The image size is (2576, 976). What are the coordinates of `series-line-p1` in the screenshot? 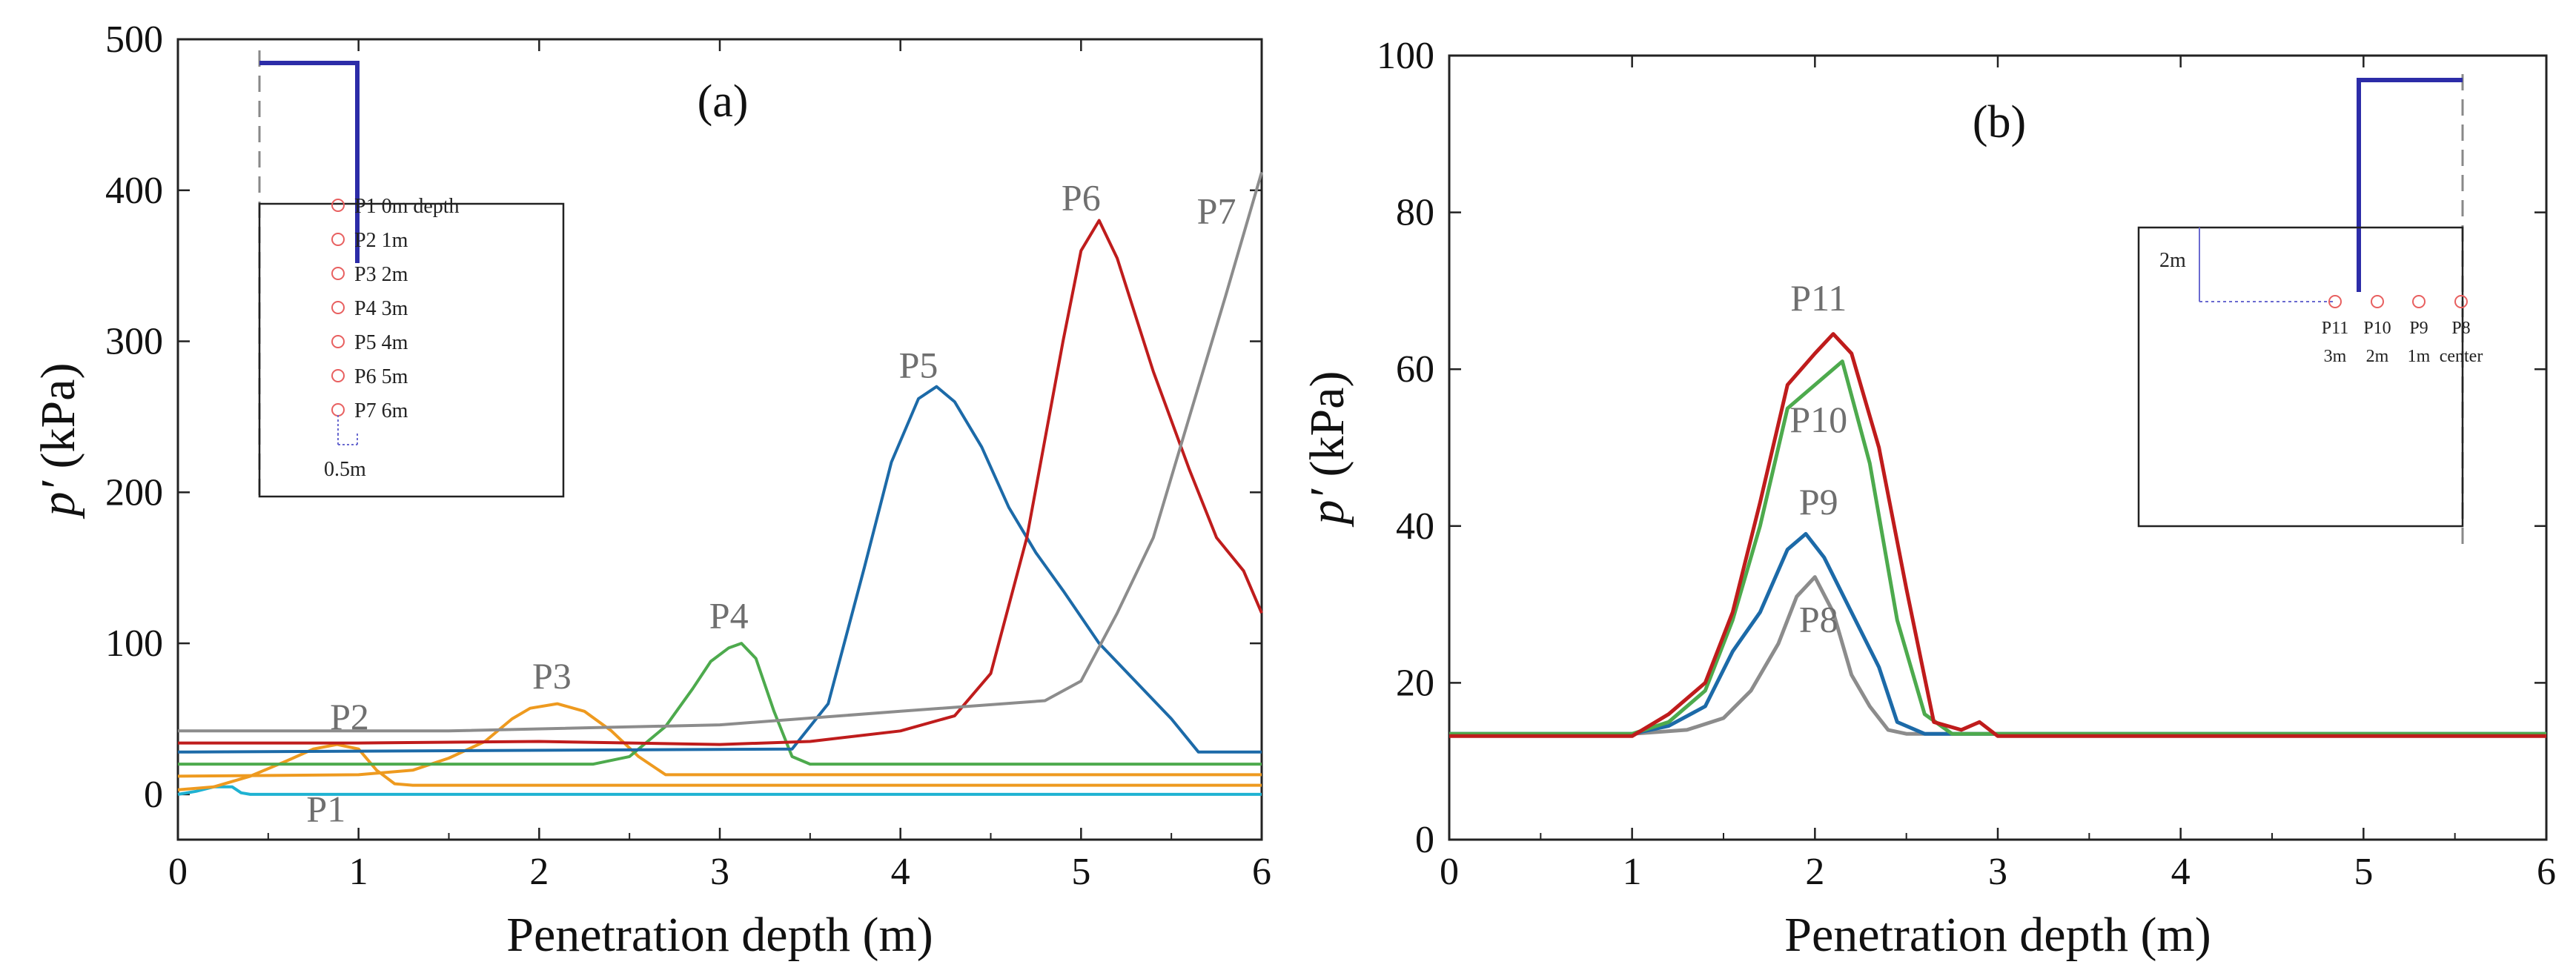 It's located at (719, 790).